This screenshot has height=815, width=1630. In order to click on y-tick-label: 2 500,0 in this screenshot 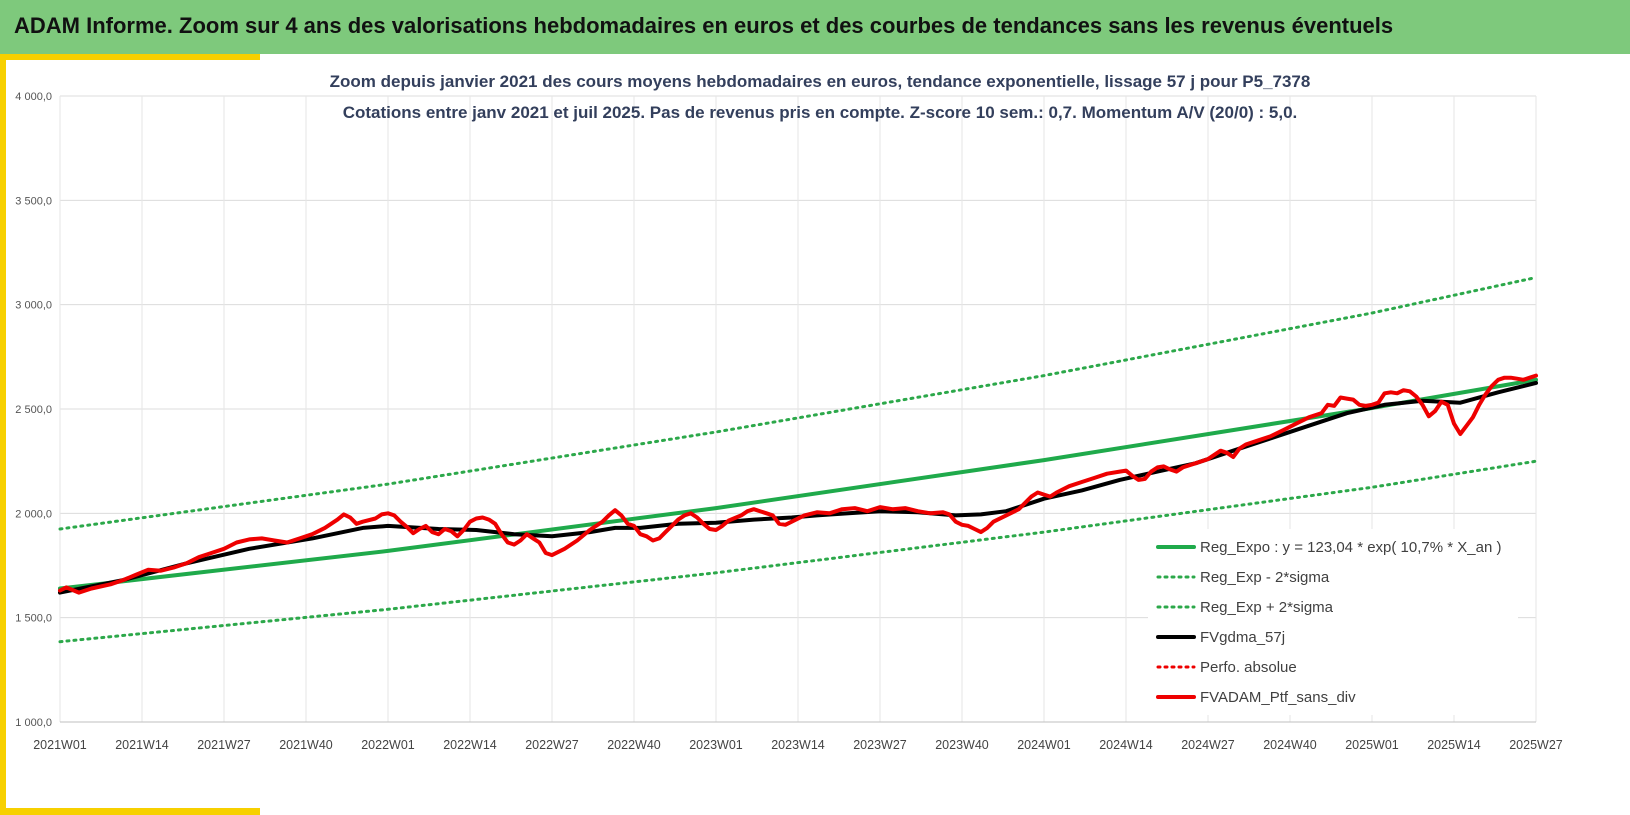, I will do `click(33, 410)`.